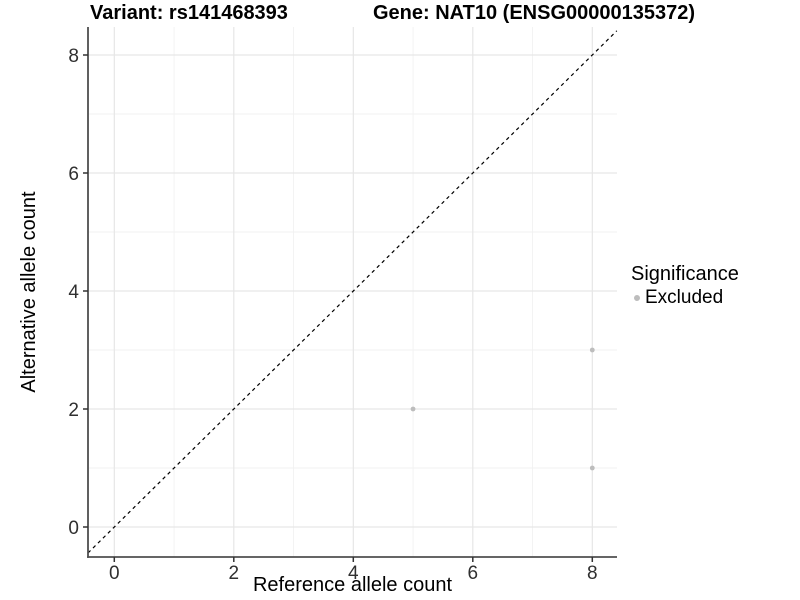 The width and height of the screenshot is (800, 600). What do you see at coordinates (352, 585) in the screenshot?
I see `x-axis-title: Reference allele count` at bounding box center [352, 585].